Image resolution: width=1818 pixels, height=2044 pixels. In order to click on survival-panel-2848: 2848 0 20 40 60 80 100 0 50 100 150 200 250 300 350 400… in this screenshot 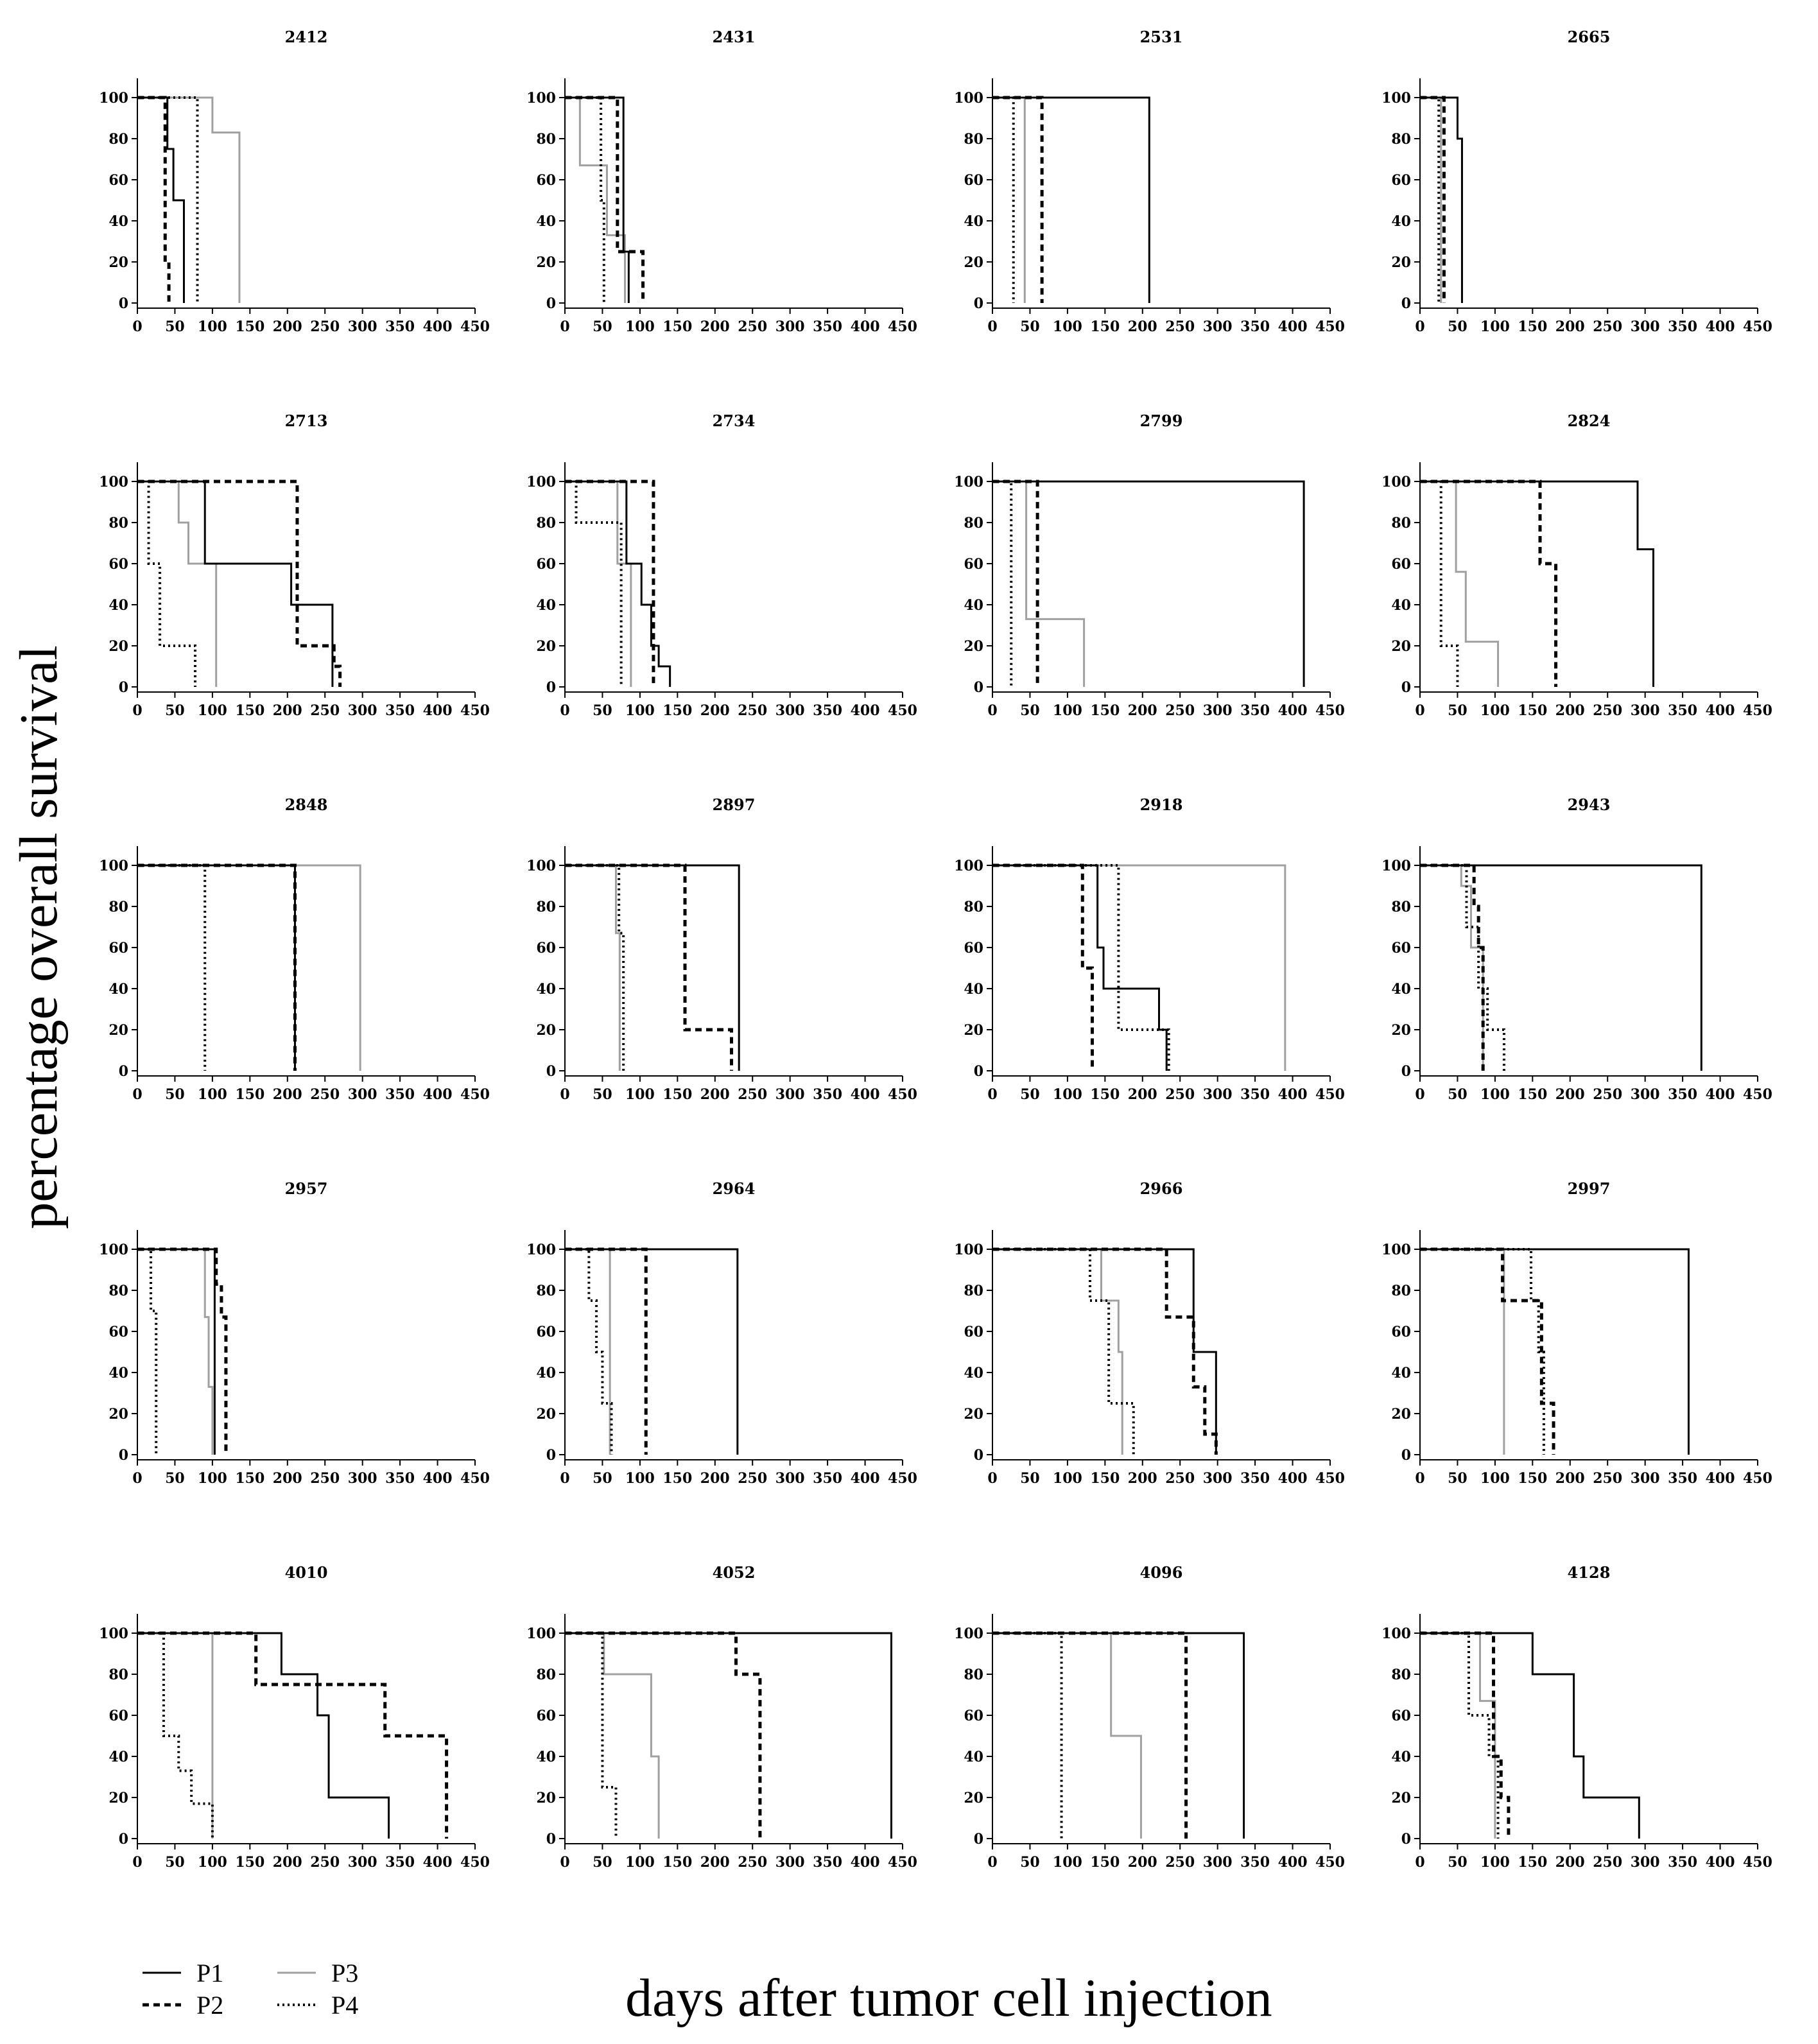, I will do `click(294, 949)`.